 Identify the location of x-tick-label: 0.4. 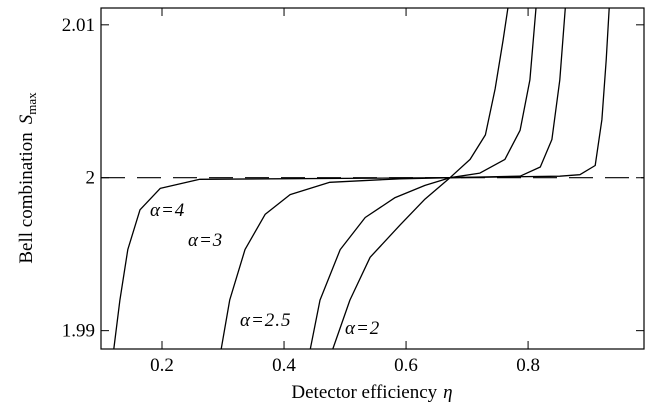
(284, 365).